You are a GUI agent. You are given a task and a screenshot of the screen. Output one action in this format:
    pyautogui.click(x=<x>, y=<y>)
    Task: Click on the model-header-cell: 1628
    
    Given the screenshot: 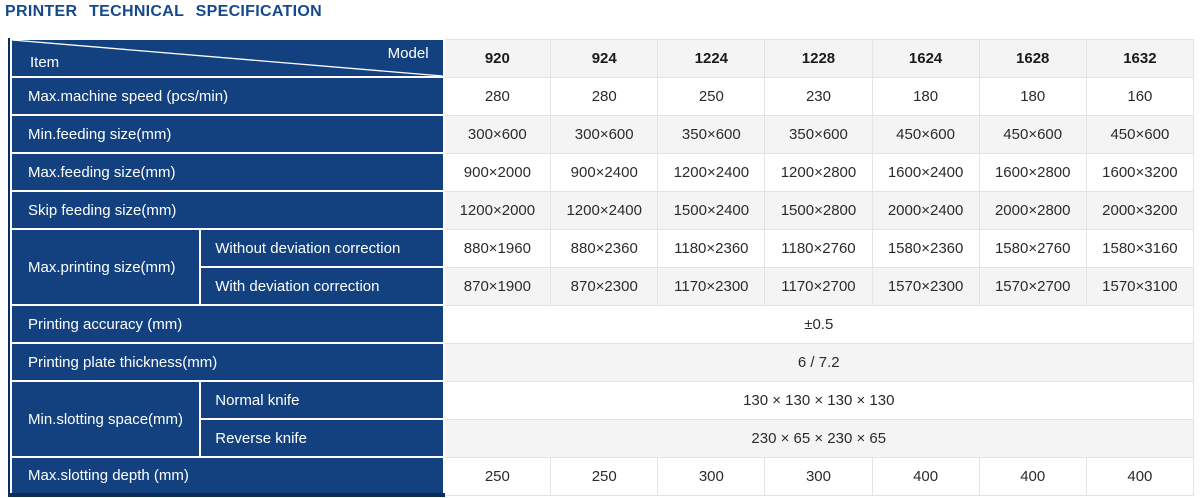 What is the action you would take?
    pyautogui.click(x=1032, y=58)
    